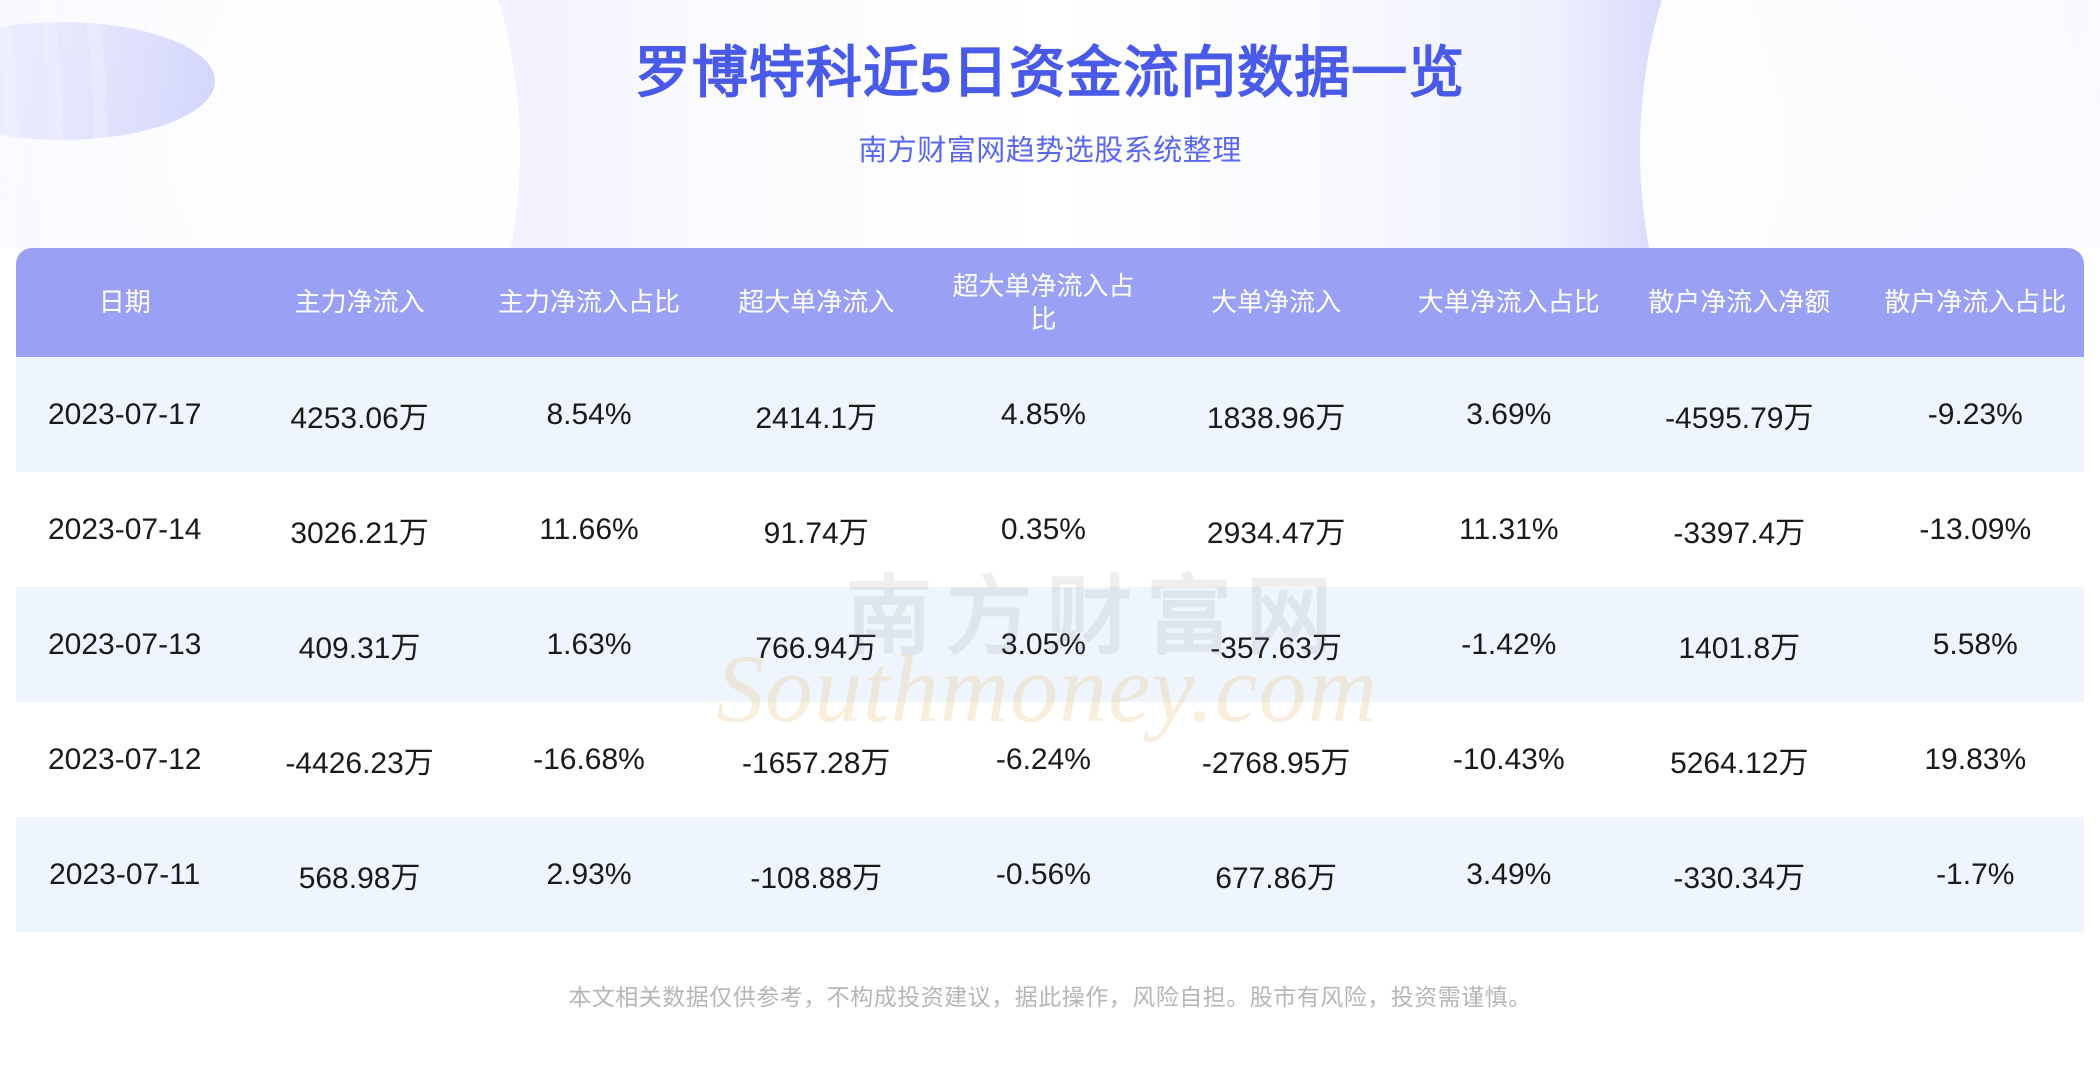  What do you see at coordinates (589, 529) in the screenshot?
I see `cell-main-net-inflow-pct: 11.66%` at bounding box center [589, 529].